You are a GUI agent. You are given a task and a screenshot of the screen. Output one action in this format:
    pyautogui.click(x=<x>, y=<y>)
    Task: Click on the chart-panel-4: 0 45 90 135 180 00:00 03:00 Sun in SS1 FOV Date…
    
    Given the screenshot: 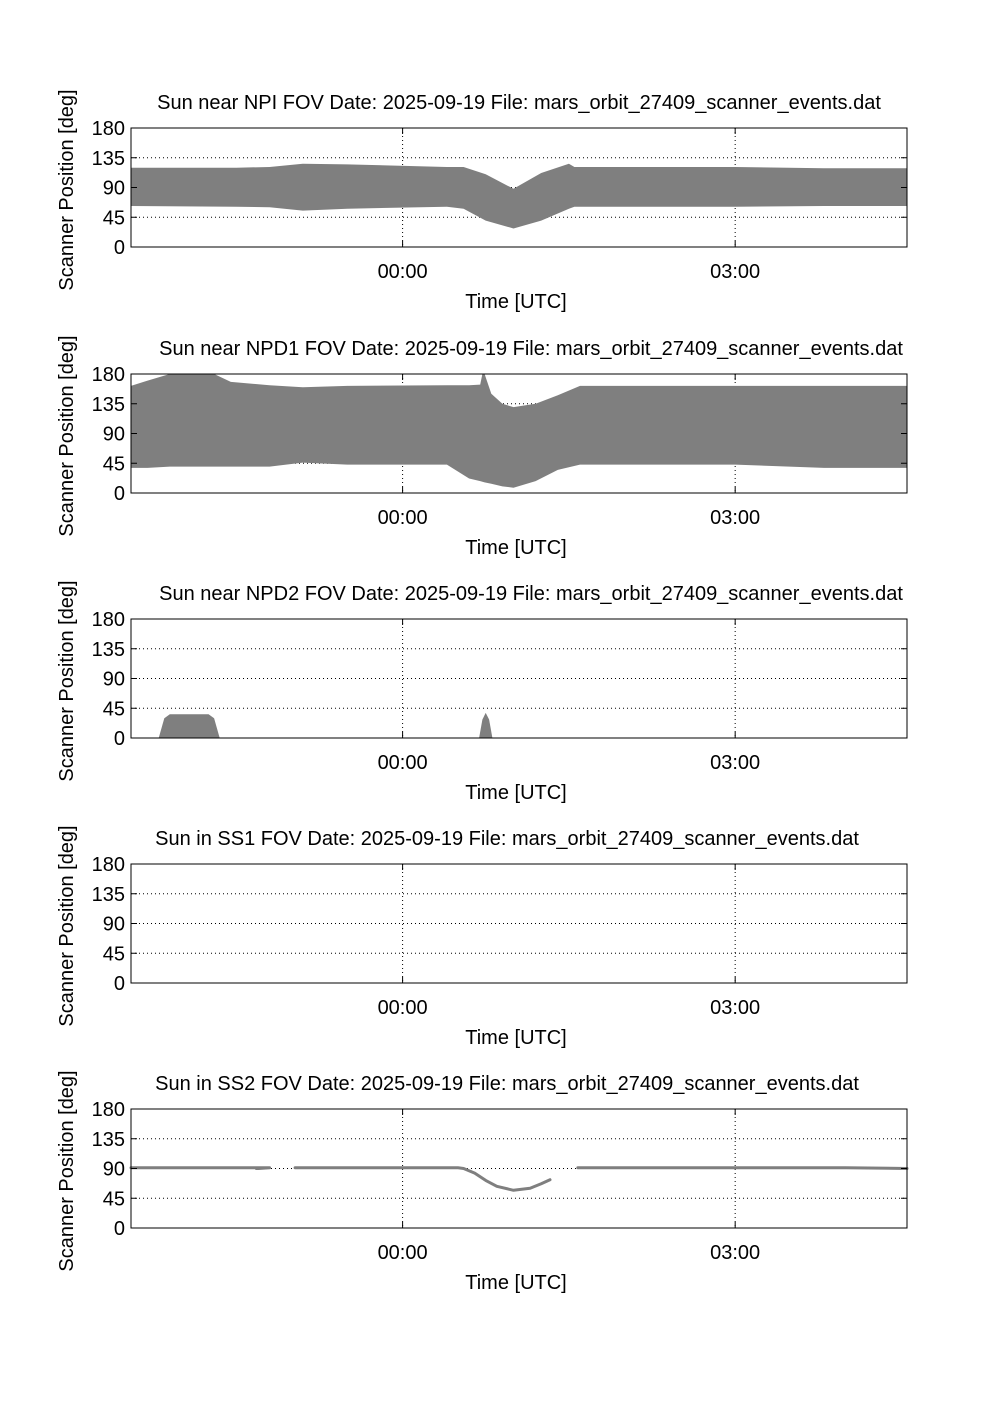 What is the action you would take?
    pyautogui.click(x=482, y=937)
    